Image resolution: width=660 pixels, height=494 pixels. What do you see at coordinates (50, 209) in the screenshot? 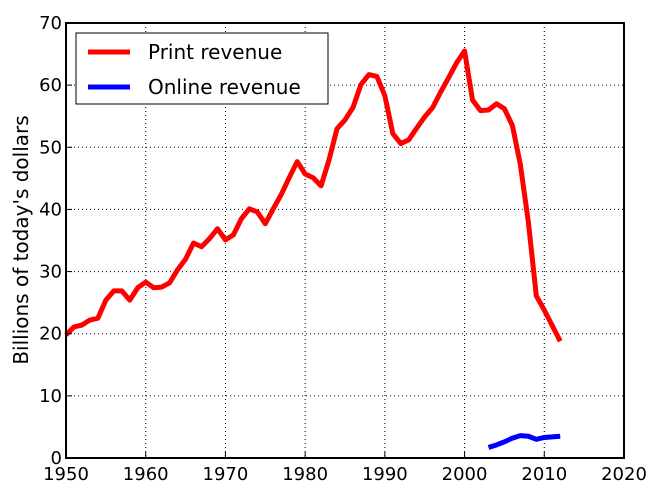
I see `y-tick-label: 40` at bounding box center [50, 209].